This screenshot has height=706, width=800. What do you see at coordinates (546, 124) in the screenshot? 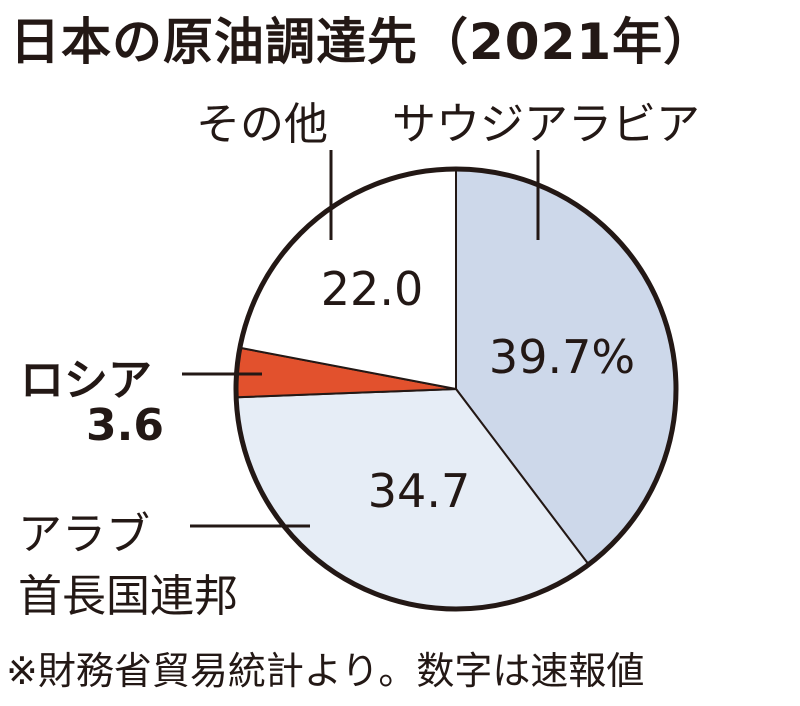
I see `slice-label-saudi-arabia: サウジアラビア` at bounding box center [546, 124].